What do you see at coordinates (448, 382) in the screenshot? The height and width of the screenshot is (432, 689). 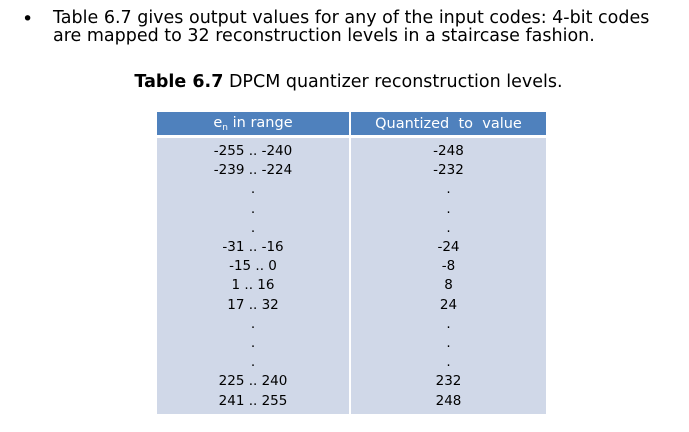 I see `value-cell: 232` at bounding box center [448, 382].